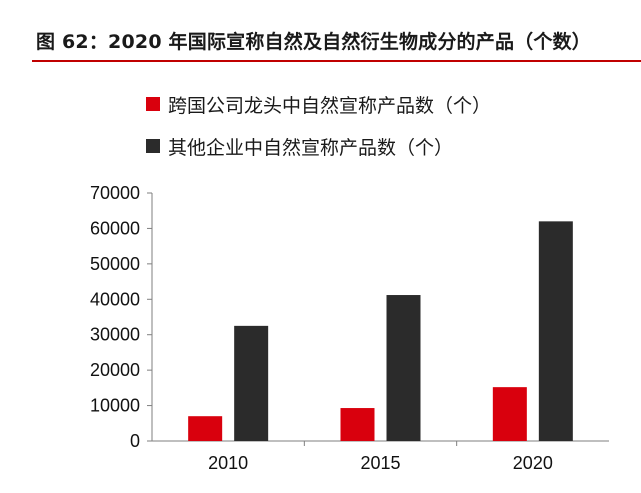 The height and width of the screenshot is (493, 641). Describe the element at coordinates (251, 383) in the screenshot. I see `bar-series-2-2010` at that location.